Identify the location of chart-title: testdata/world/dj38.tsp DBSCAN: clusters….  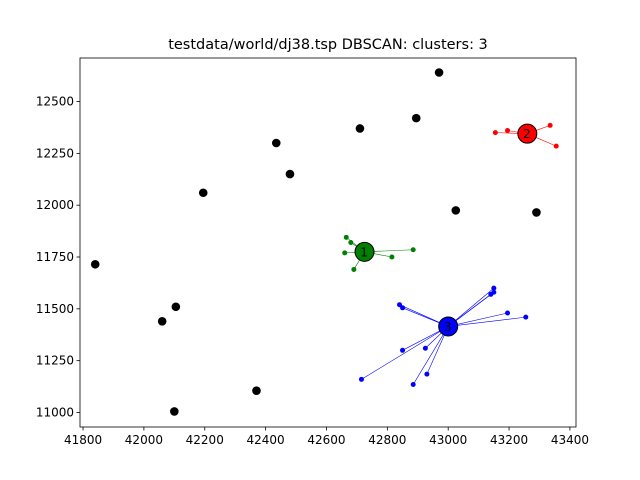
(328, 45).